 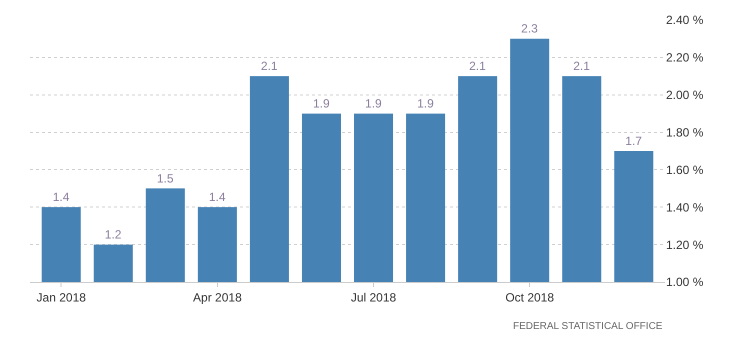 I want to click on y-tick-label: 1.00 %, so click(x=685, y=282).